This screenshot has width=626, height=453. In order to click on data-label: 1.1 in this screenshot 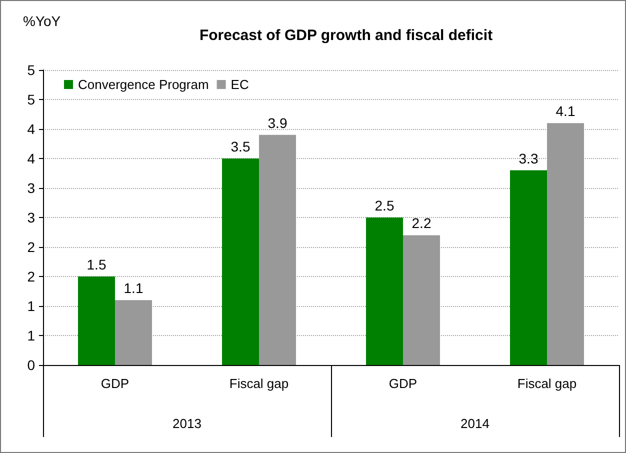, I will do `click(134, 288)`.